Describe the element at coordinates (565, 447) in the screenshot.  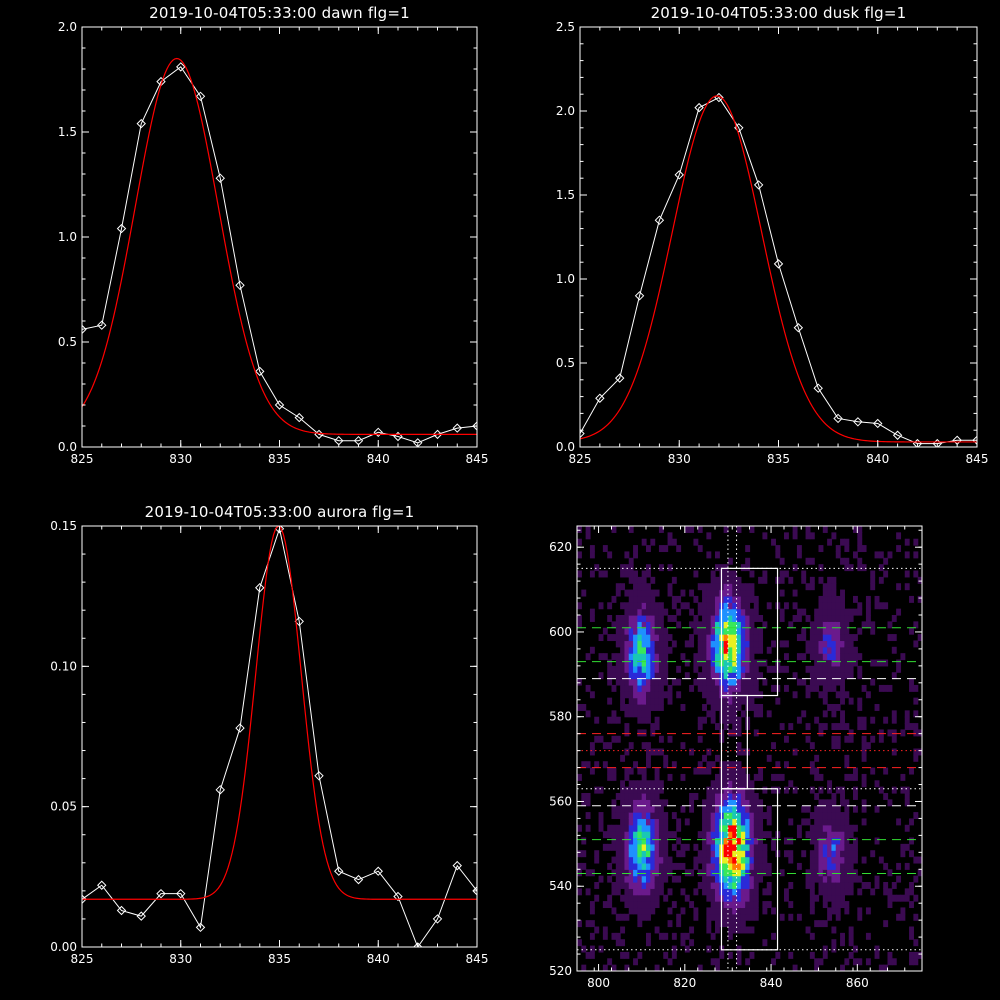
I see `y-tick-label: 0.0` at that location.